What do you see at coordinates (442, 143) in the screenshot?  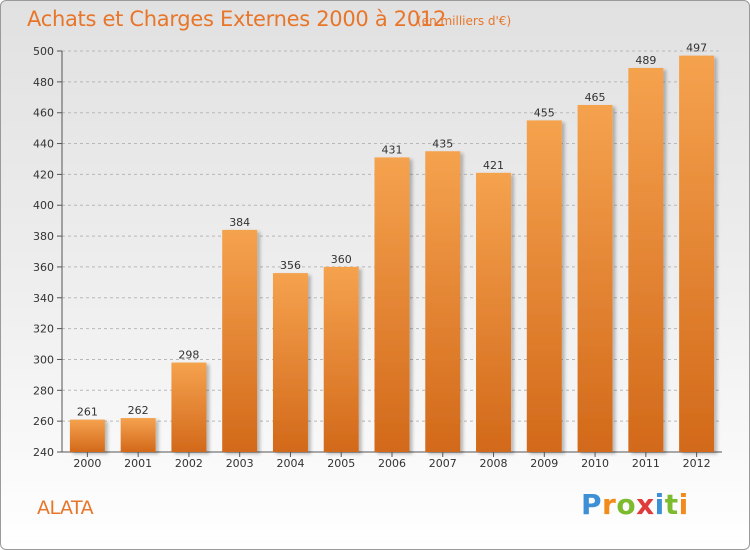 I see `bar-value-label: 435` at bounding box center [442, 143].